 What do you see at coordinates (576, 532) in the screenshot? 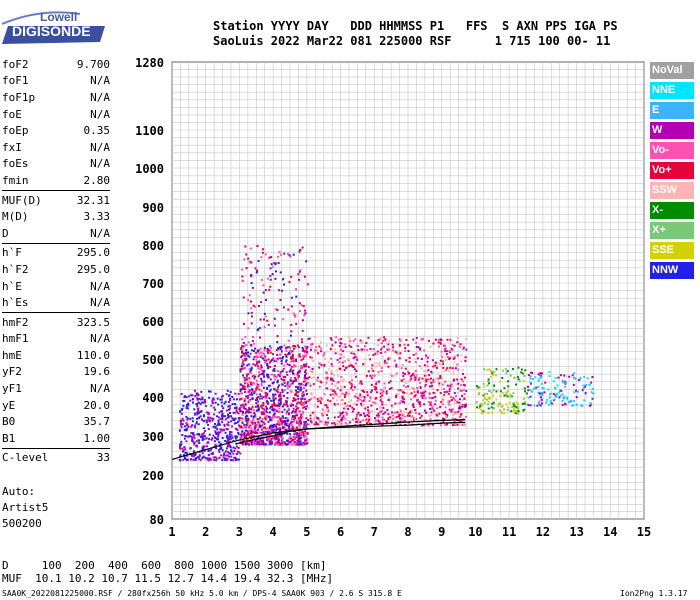
I see `x-tick-label: 13` at bounding box center [576, 532].